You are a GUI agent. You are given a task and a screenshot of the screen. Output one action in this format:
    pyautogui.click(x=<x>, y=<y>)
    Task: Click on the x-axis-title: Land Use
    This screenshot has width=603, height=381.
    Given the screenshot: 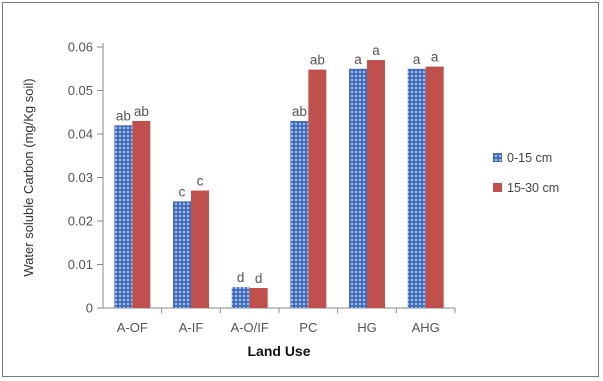 What is the action you would take?
    pyautogui.click(x=278, y=351)
    